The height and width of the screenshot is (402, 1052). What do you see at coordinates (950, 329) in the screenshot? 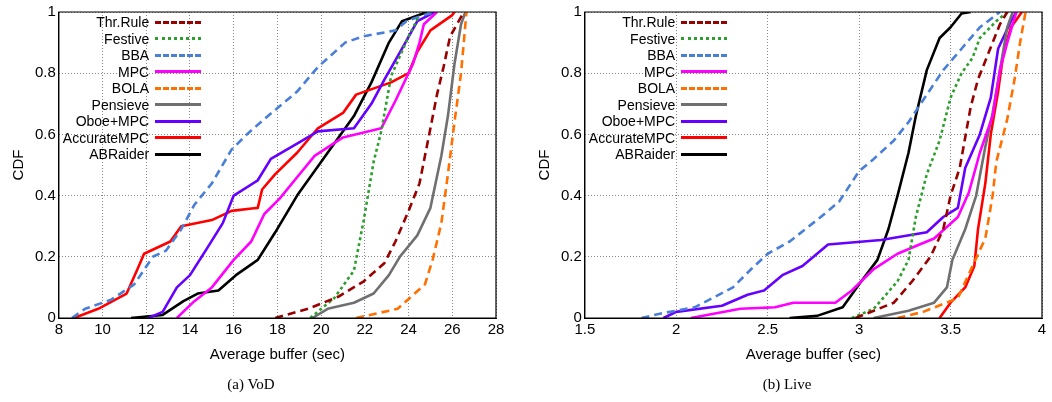
I see `x-tick-label: 3.5` at bounding box center [950, 329].